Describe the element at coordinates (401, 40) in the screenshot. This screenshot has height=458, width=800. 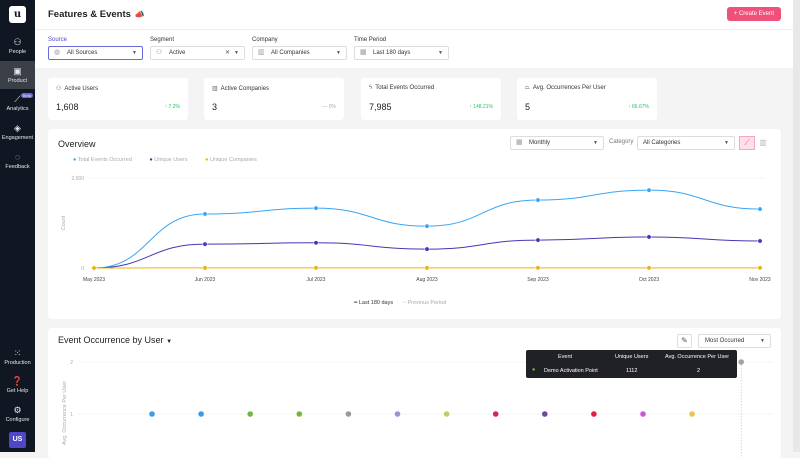
I see `period-label: Time Period` at that location.